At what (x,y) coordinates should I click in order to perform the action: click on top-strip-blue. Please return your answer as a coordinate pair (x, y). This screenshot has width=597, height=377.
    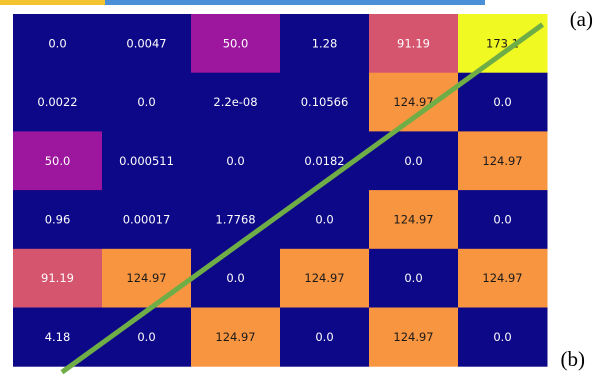
    Looking at the image, I should click on (295, 2).